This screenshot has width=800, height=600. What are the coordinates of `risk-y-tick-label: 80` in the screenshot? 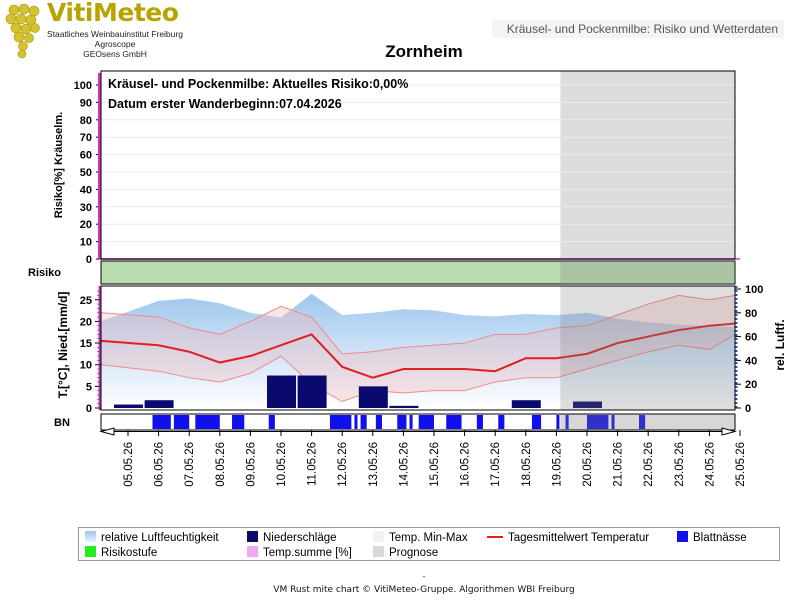 It's located at (86, 121).